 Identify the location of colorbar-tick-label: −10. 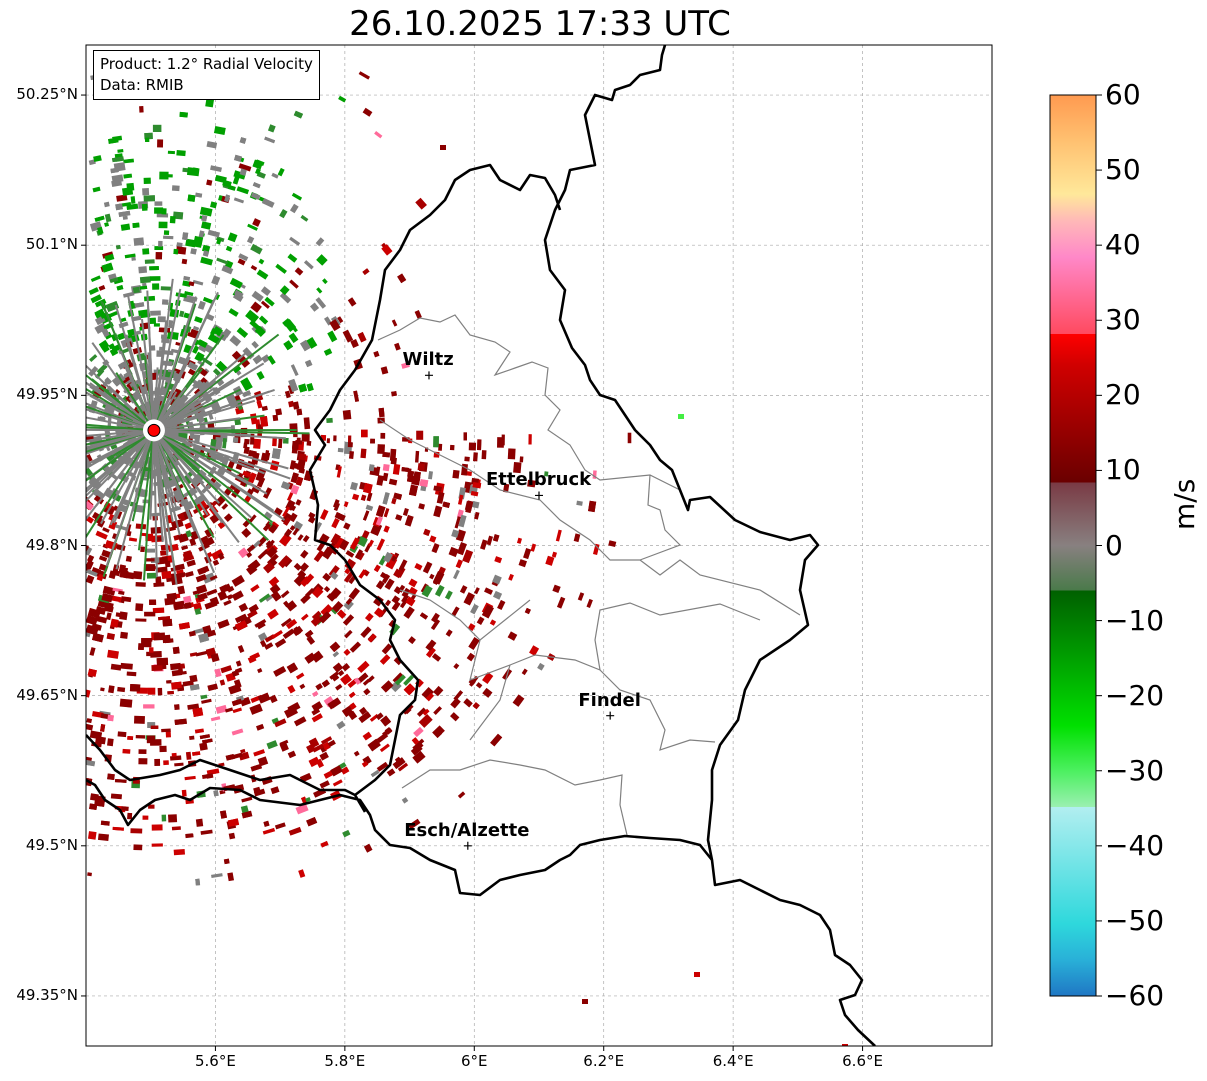
(1135, 620).